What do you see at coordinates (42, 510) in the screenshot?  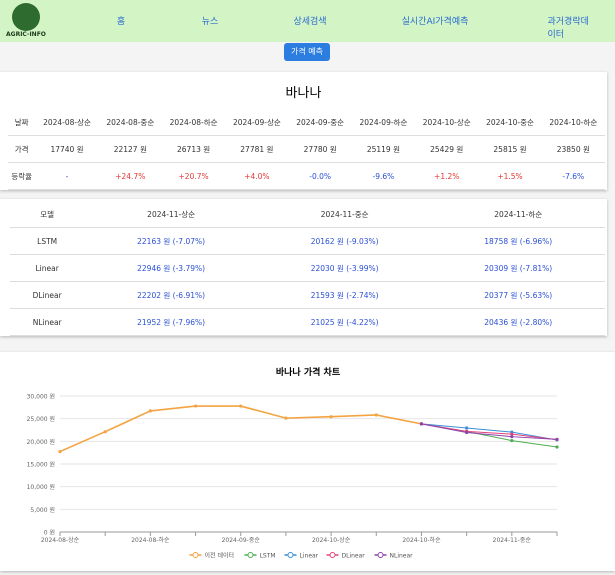 I see `y-tick-label: 5,000 원` at bounding box center [42, 510].